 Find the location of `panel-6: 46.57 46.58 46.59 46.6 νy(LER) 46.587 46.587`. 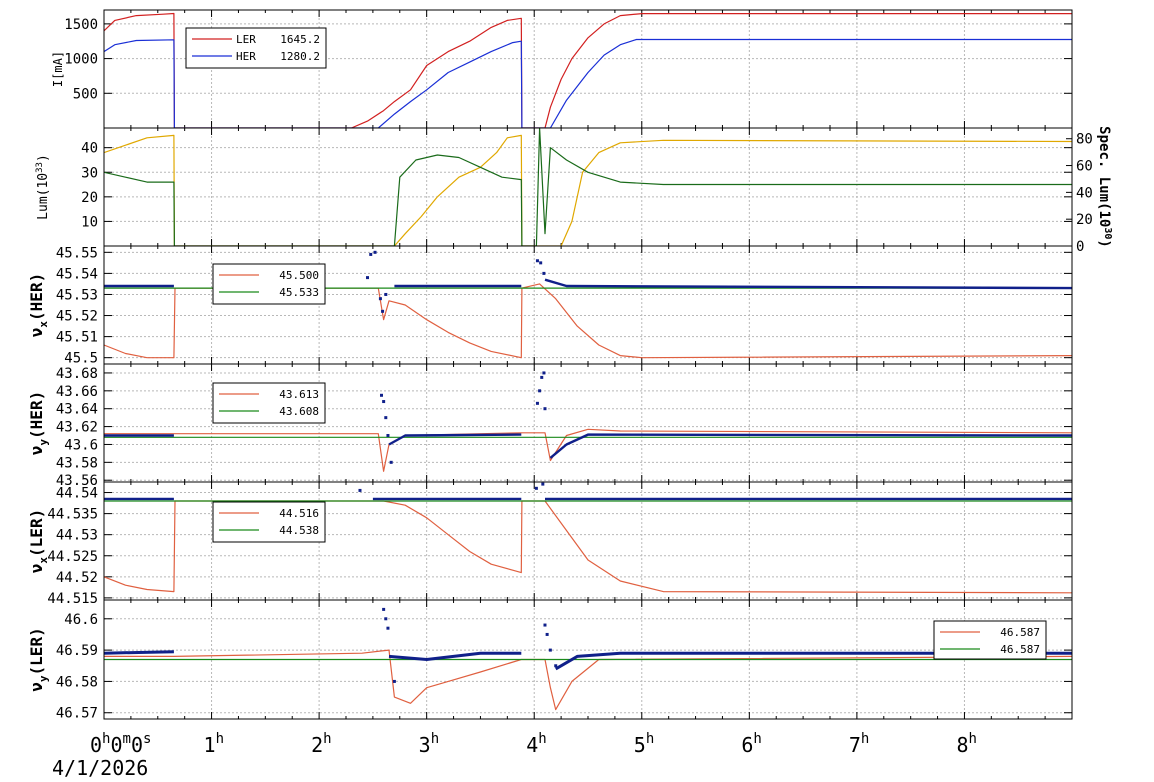

panel-6: 46.57 46.58 46.59 46.6 νy(LER) 46.587 46.587 is located at coordinates (550, 660).